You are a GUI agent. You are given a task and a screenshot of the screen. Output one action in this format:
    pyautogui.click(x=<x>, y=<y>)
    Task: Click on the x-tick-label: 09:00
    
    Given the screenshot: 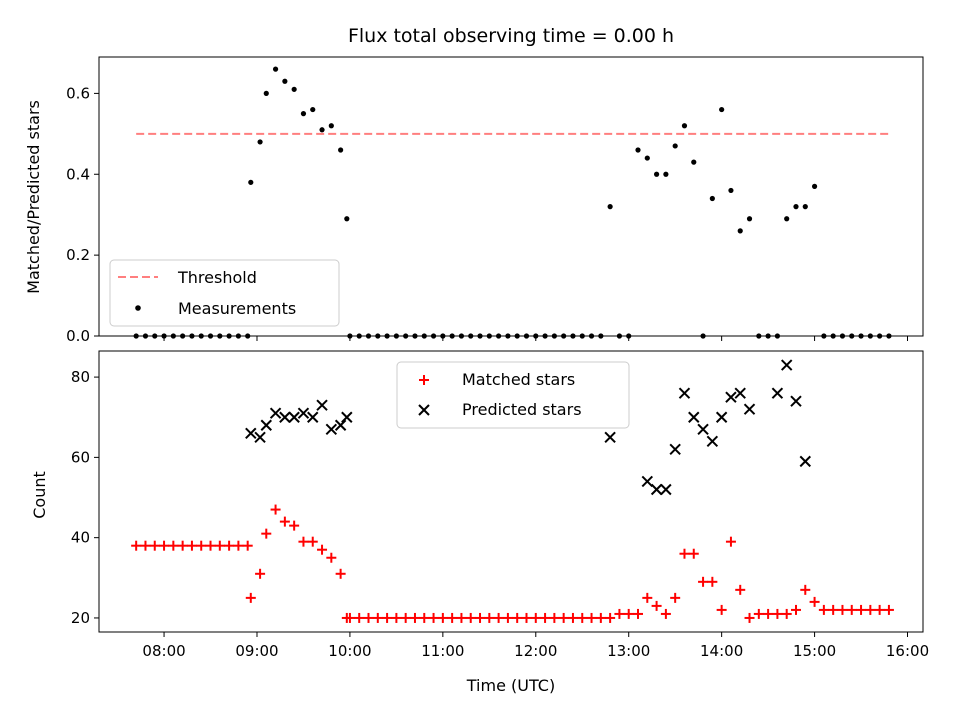 What is the action you would take?
    pyautogui.click(x=256, y=651)
    